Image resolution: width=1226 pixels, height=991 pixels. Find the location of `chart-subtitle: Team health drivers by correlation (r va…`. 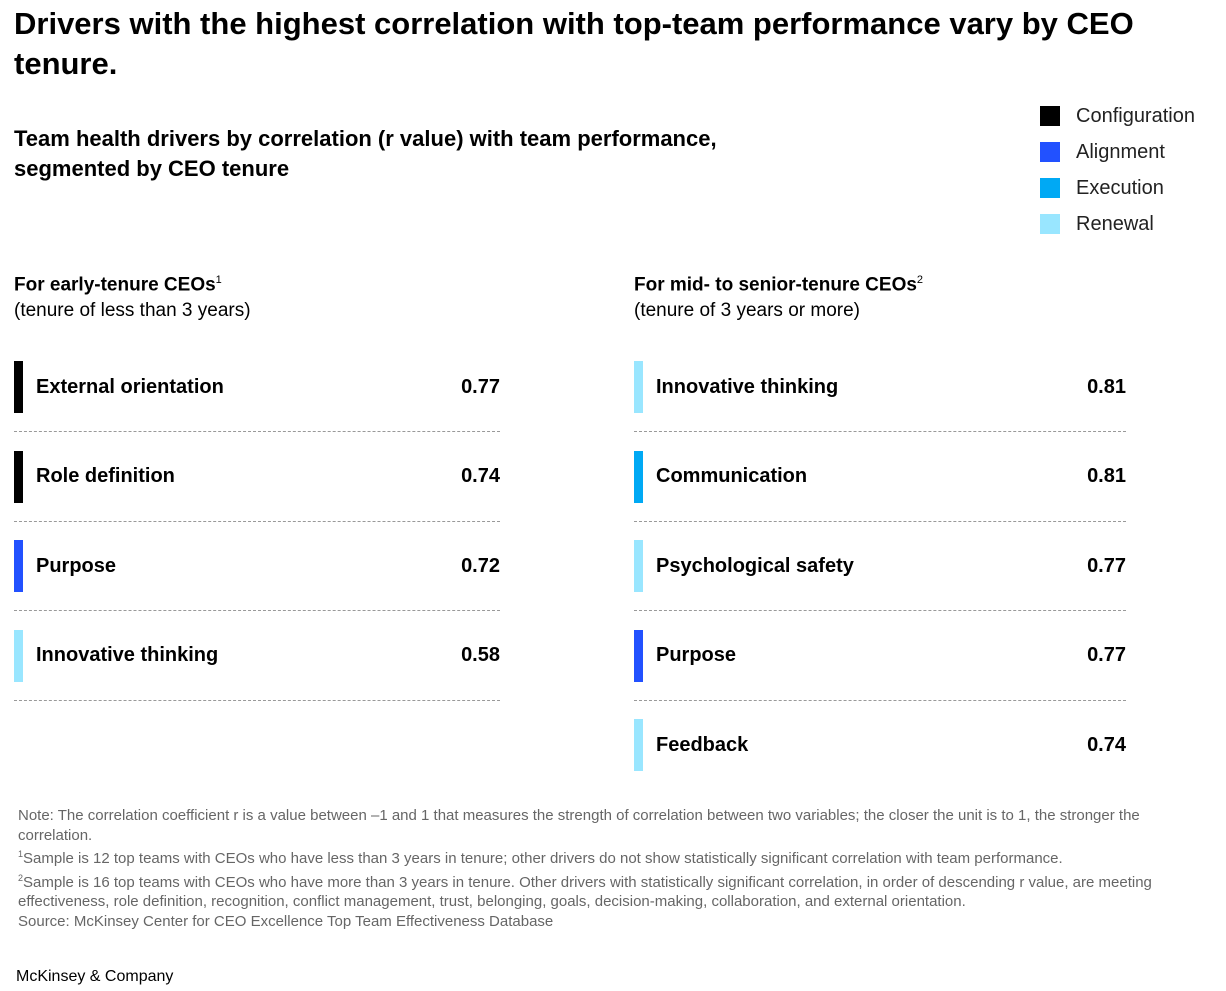

chart-subtitle: Team health drivers by correlation (r va… is located at coordinates (365, 153).